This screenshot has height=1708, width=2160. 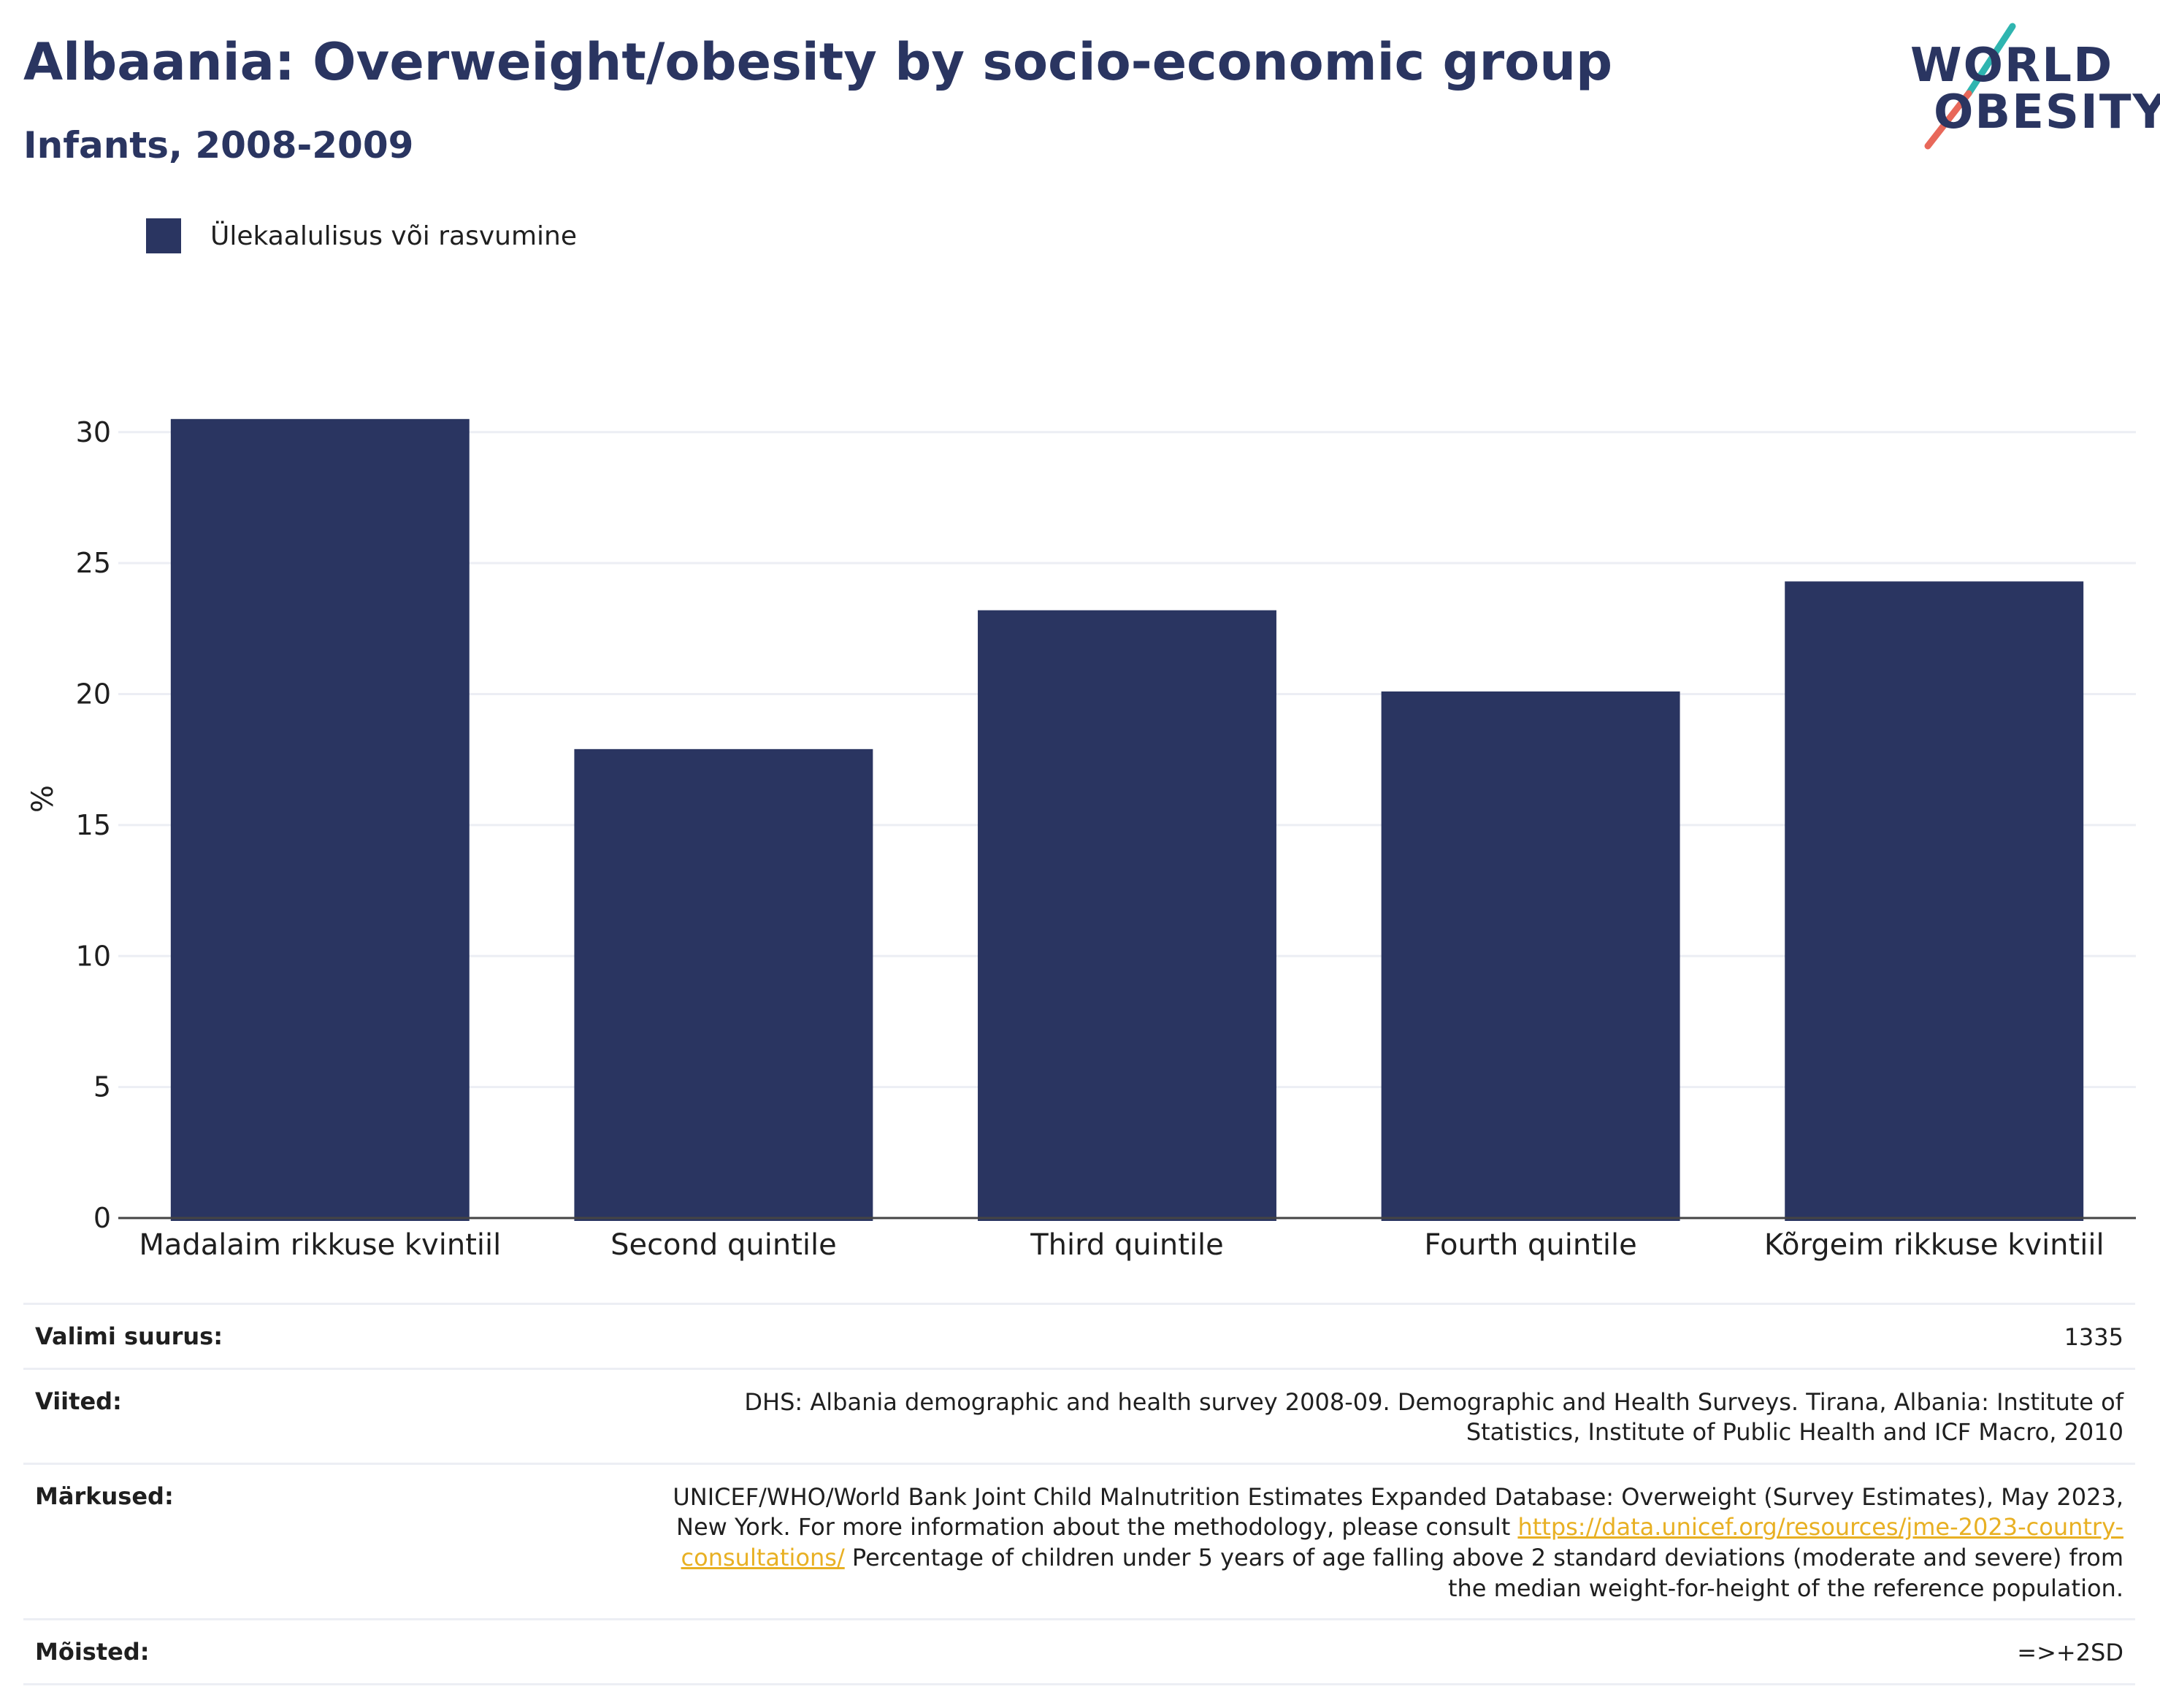 What do you see at coordinates (93, 563) in the screenshot?
I see `y-tick-label: 25` at bounding box center [93, 563].